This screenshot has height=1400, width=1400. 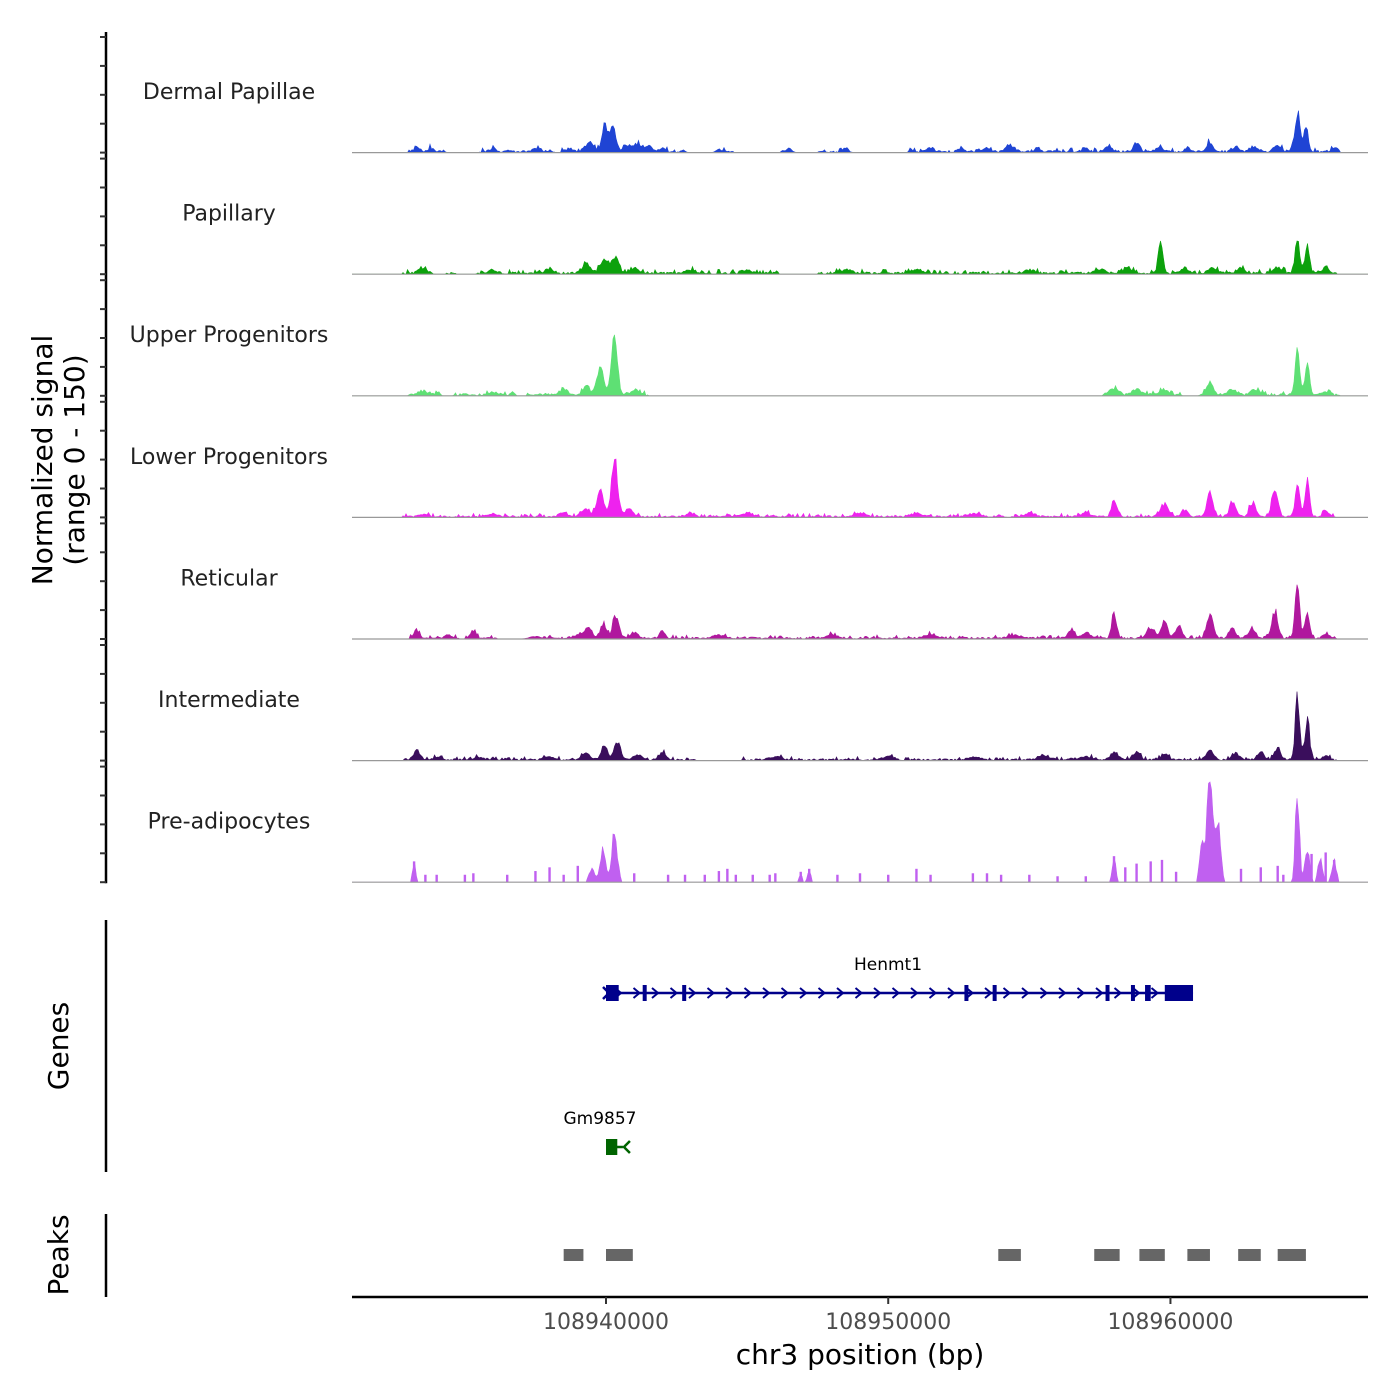 I want to click on peak-panel, so click(x=705, y=1255).